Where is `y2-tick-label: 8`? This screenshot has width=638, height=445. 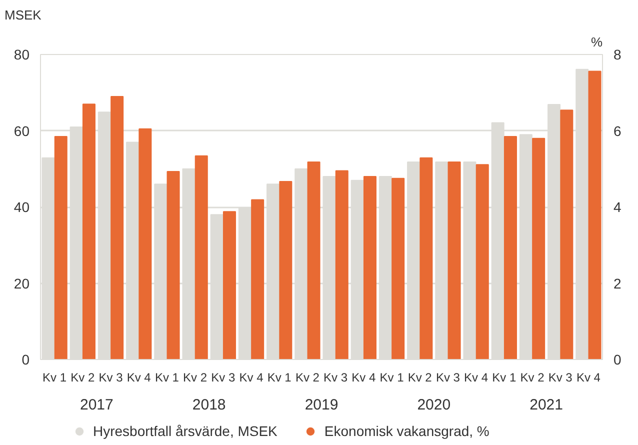
y2-tick-label: 8 is located at coordinates (618, 54).